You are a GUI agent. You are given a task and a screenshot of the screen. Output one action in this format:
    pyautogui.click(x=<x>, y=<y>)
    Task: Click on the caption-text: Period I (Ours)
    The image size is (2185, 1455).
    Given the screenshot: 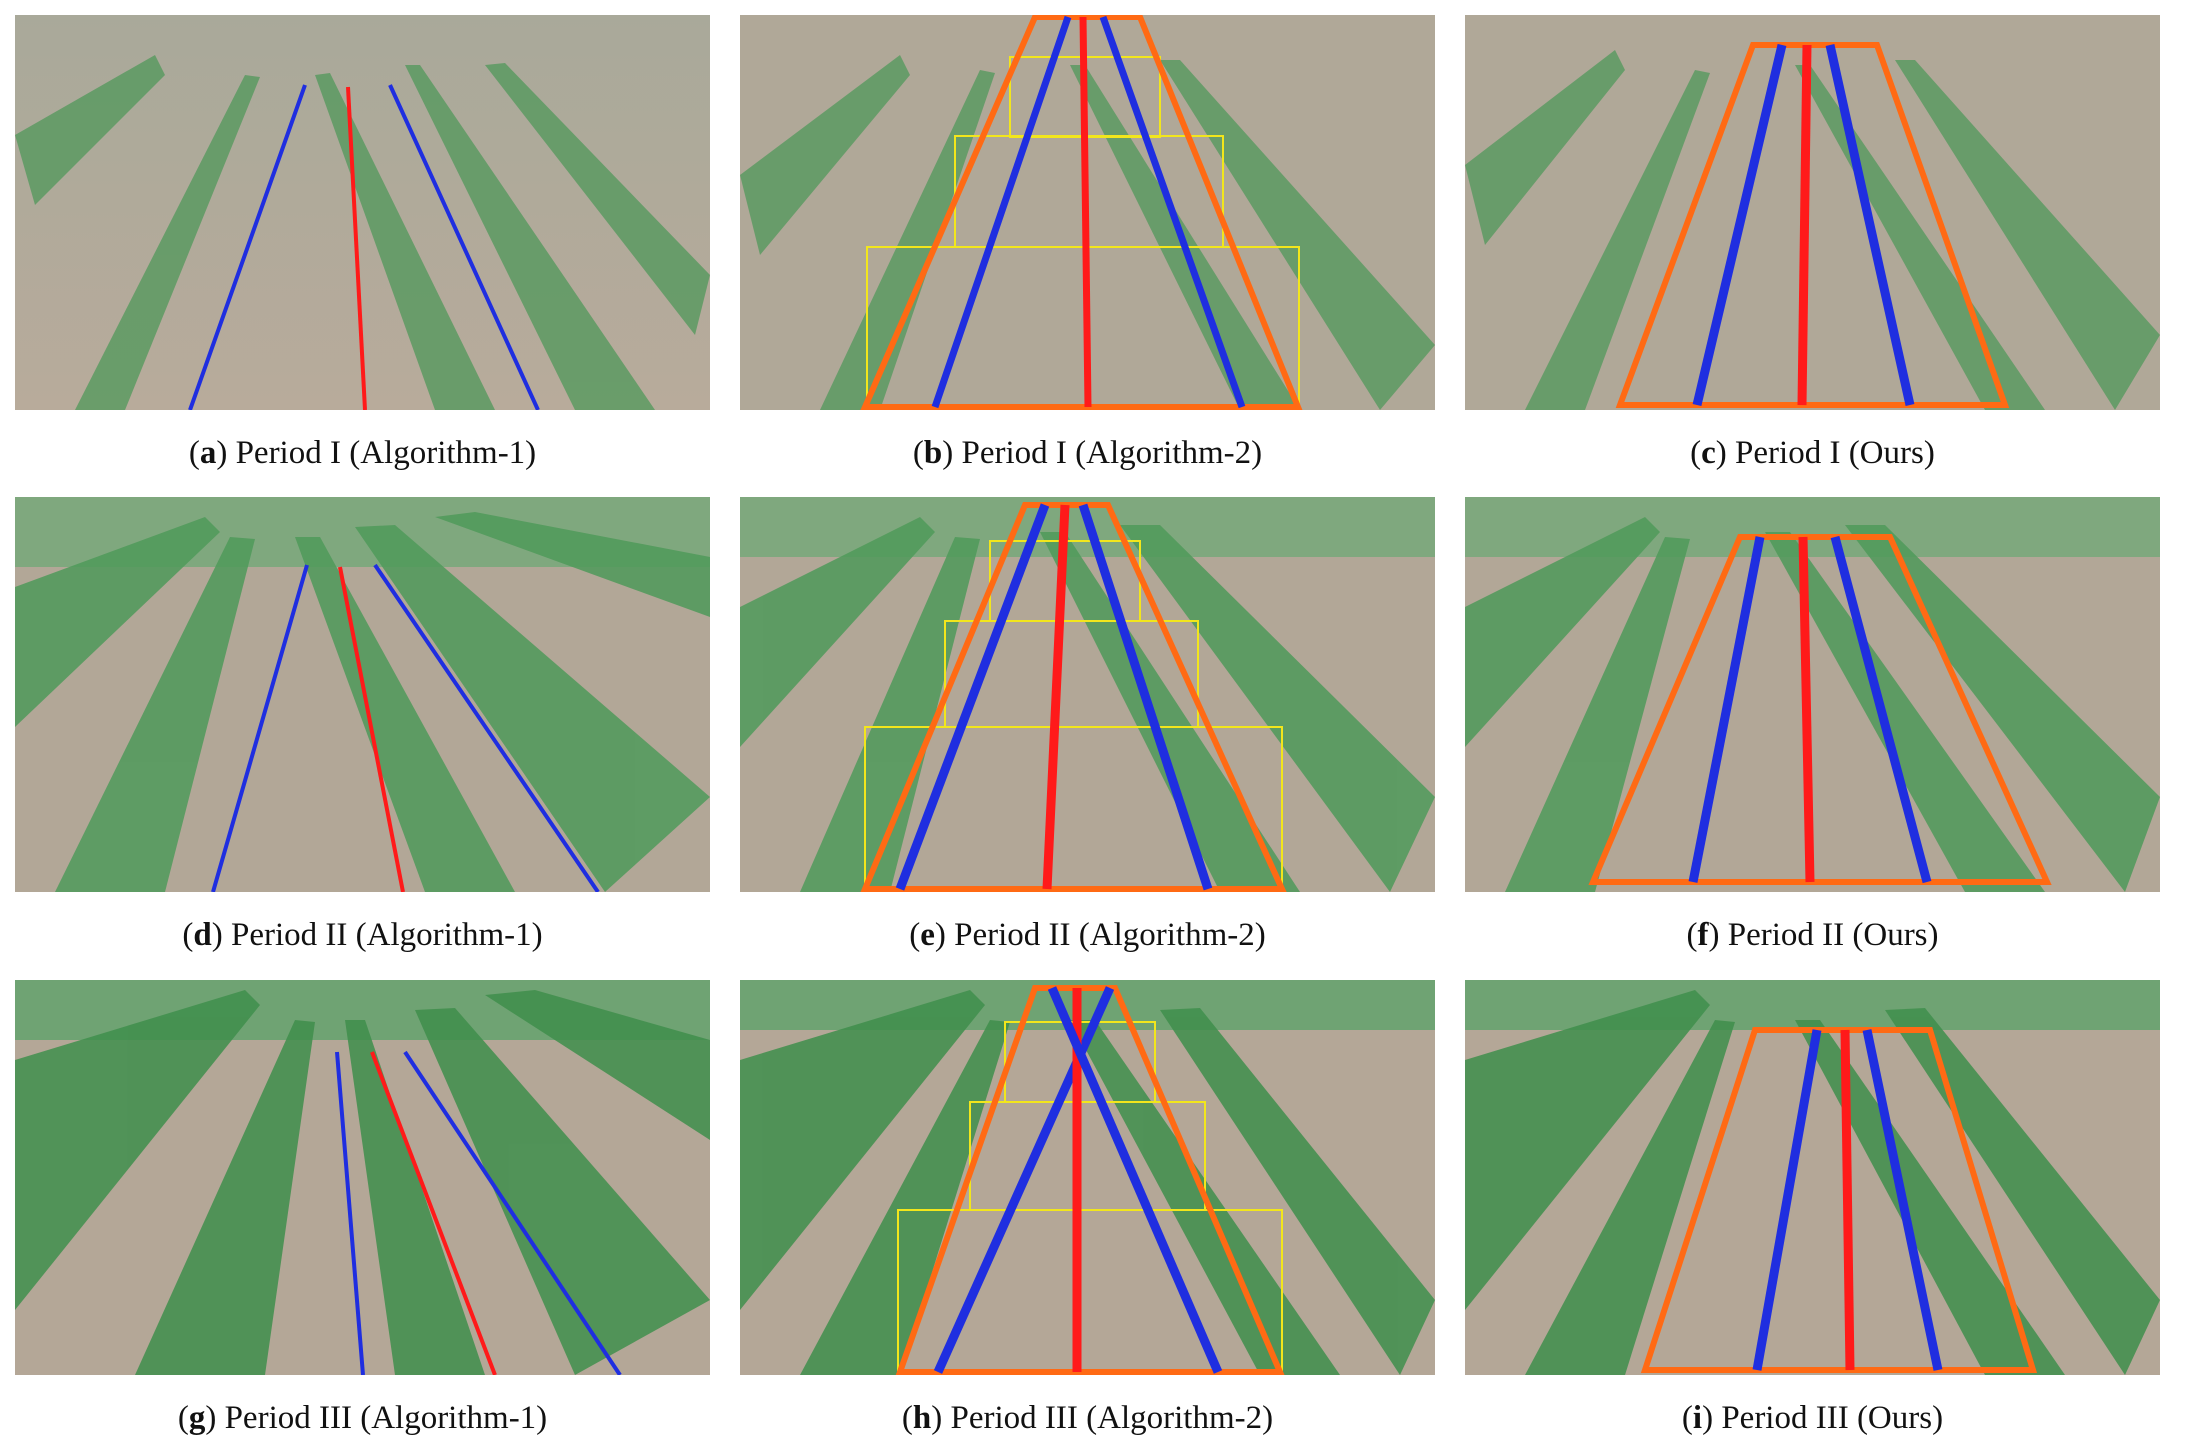 What is the action you would take?
    pyautogui.click(x=1830, y=453)
    